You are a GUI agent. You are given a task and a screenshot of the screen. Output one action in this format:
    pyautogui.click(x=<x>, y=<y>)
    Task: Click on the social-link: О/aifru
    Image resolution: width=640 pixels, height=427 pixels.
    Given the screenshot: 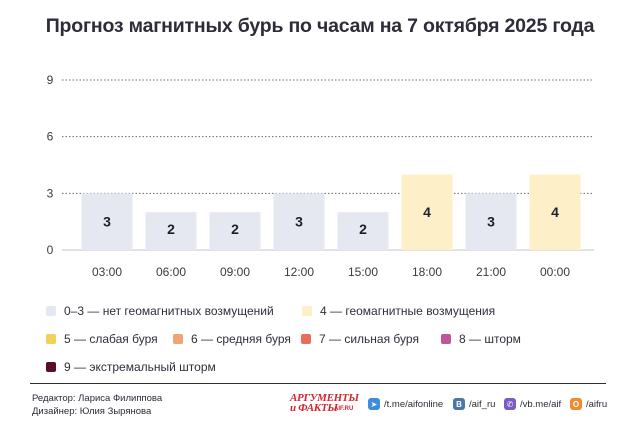 What is the action you would take?
    pyautogui.click(x=588, y=404)
    